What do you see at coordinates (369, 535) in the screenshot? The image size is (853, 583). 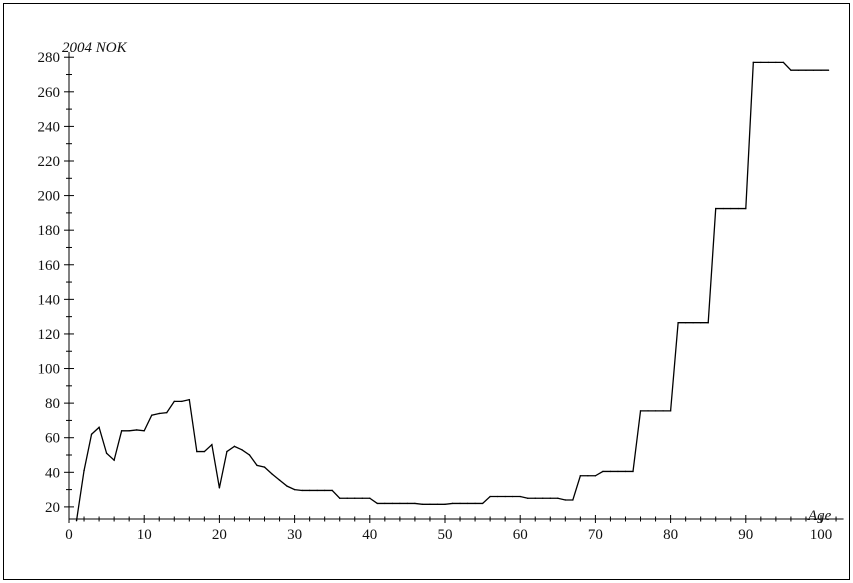 I see `x-tick-label: 40` at bounding box center [369, 535].